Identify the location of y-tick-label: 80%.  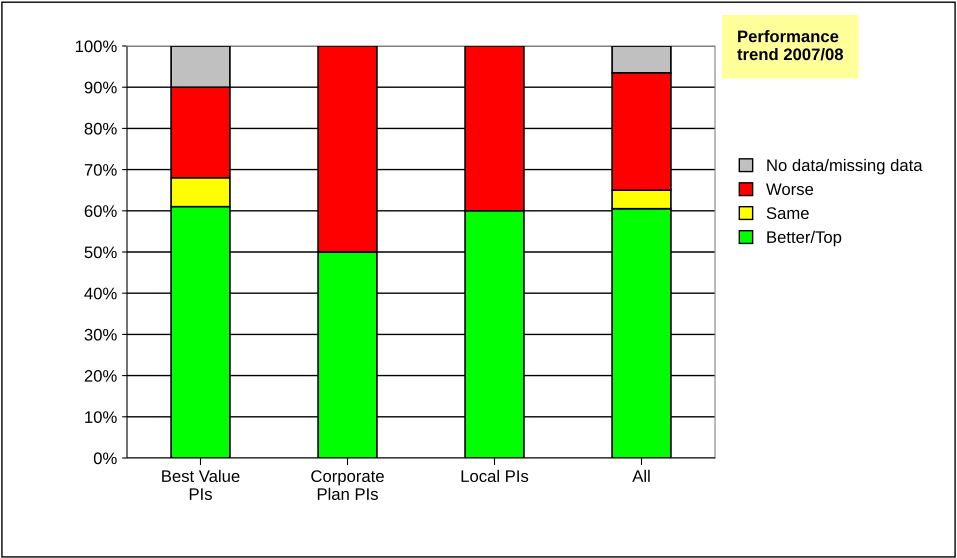
(100, 128).